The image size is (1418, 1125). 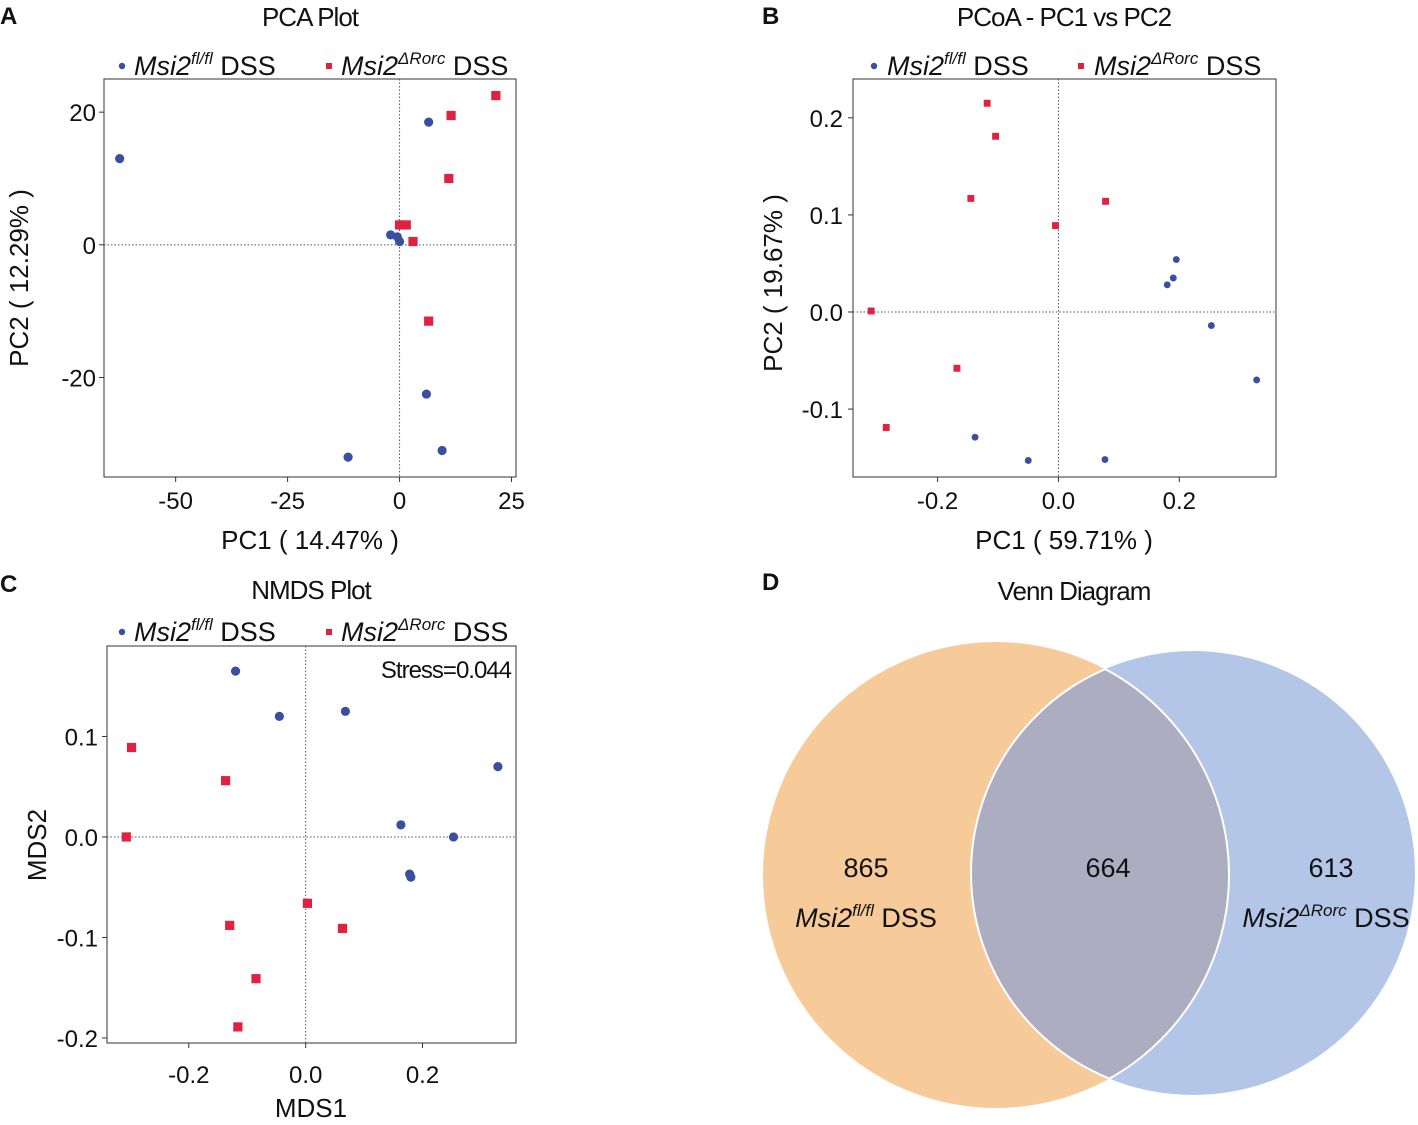 I want to click on y-tick-label: 0.2, so click(x=826, y=119).